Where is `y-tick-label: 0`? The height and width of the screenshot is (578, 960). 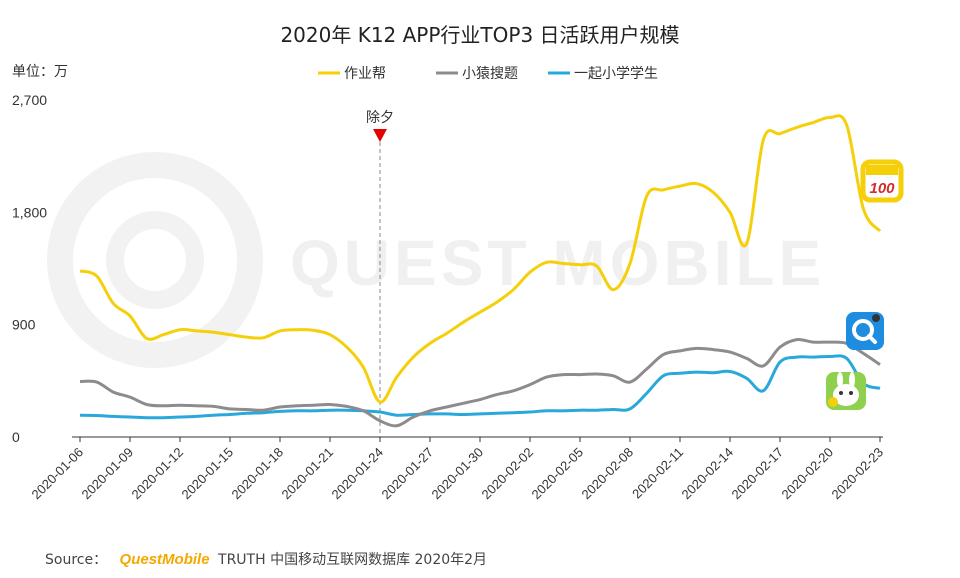 y-tick-label: 0 is located at coordinates (16, 437).